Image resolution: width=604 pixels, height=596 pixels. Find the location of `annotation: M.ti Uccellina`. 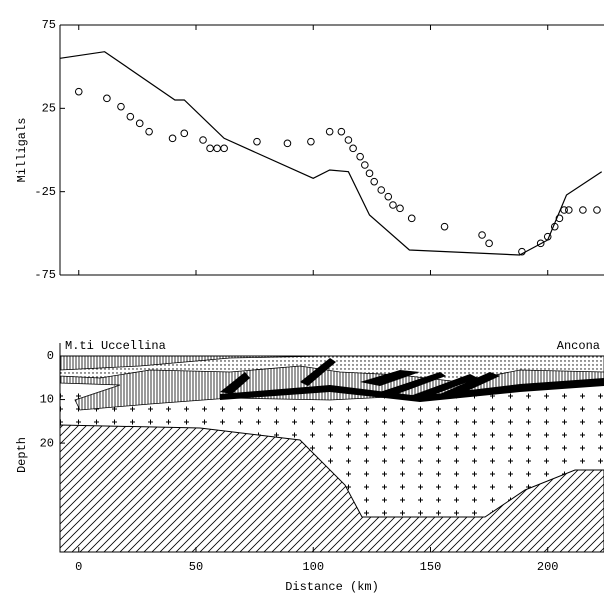

annotation: M.ti Uccellina is located at coordinates (115, 346).